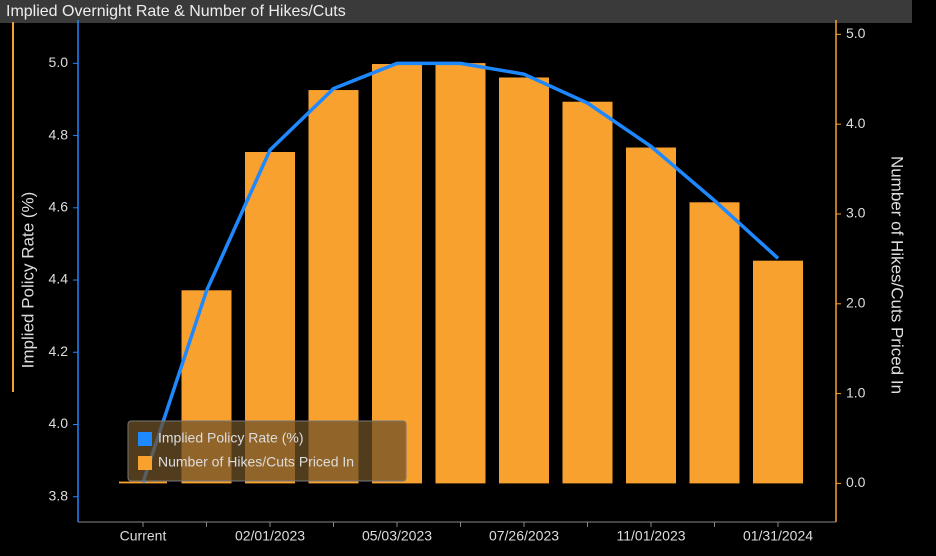  I want to click on y2-tick-label: 1.0, so click(856, 392).